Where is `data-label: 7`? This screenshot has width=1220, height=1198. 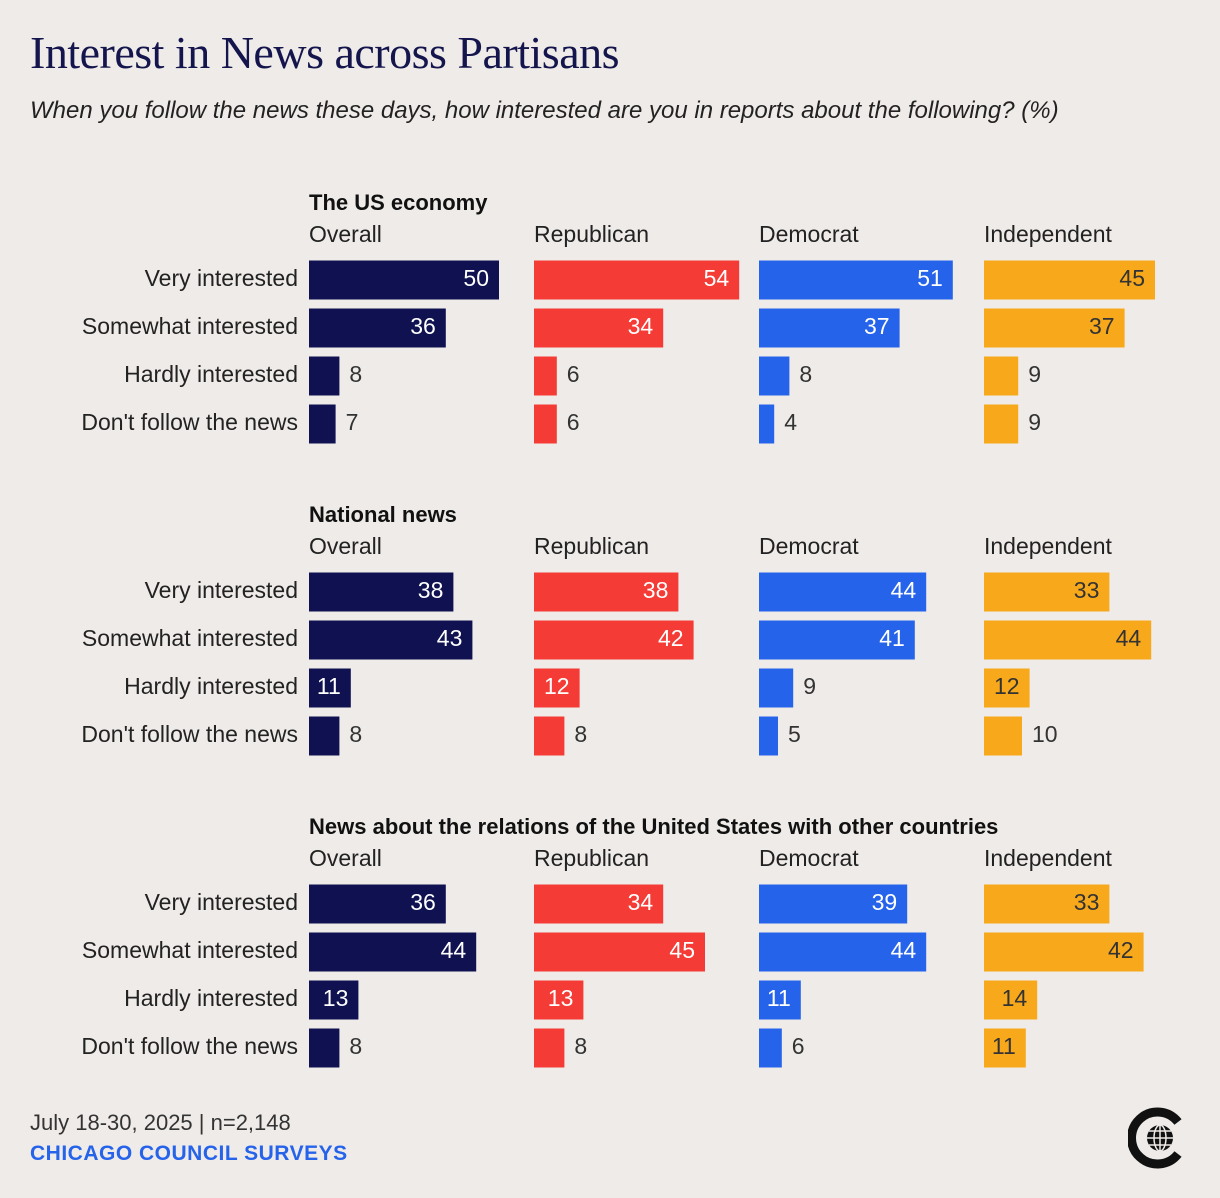 data-label: 7 is located at coordinates (352, 422).